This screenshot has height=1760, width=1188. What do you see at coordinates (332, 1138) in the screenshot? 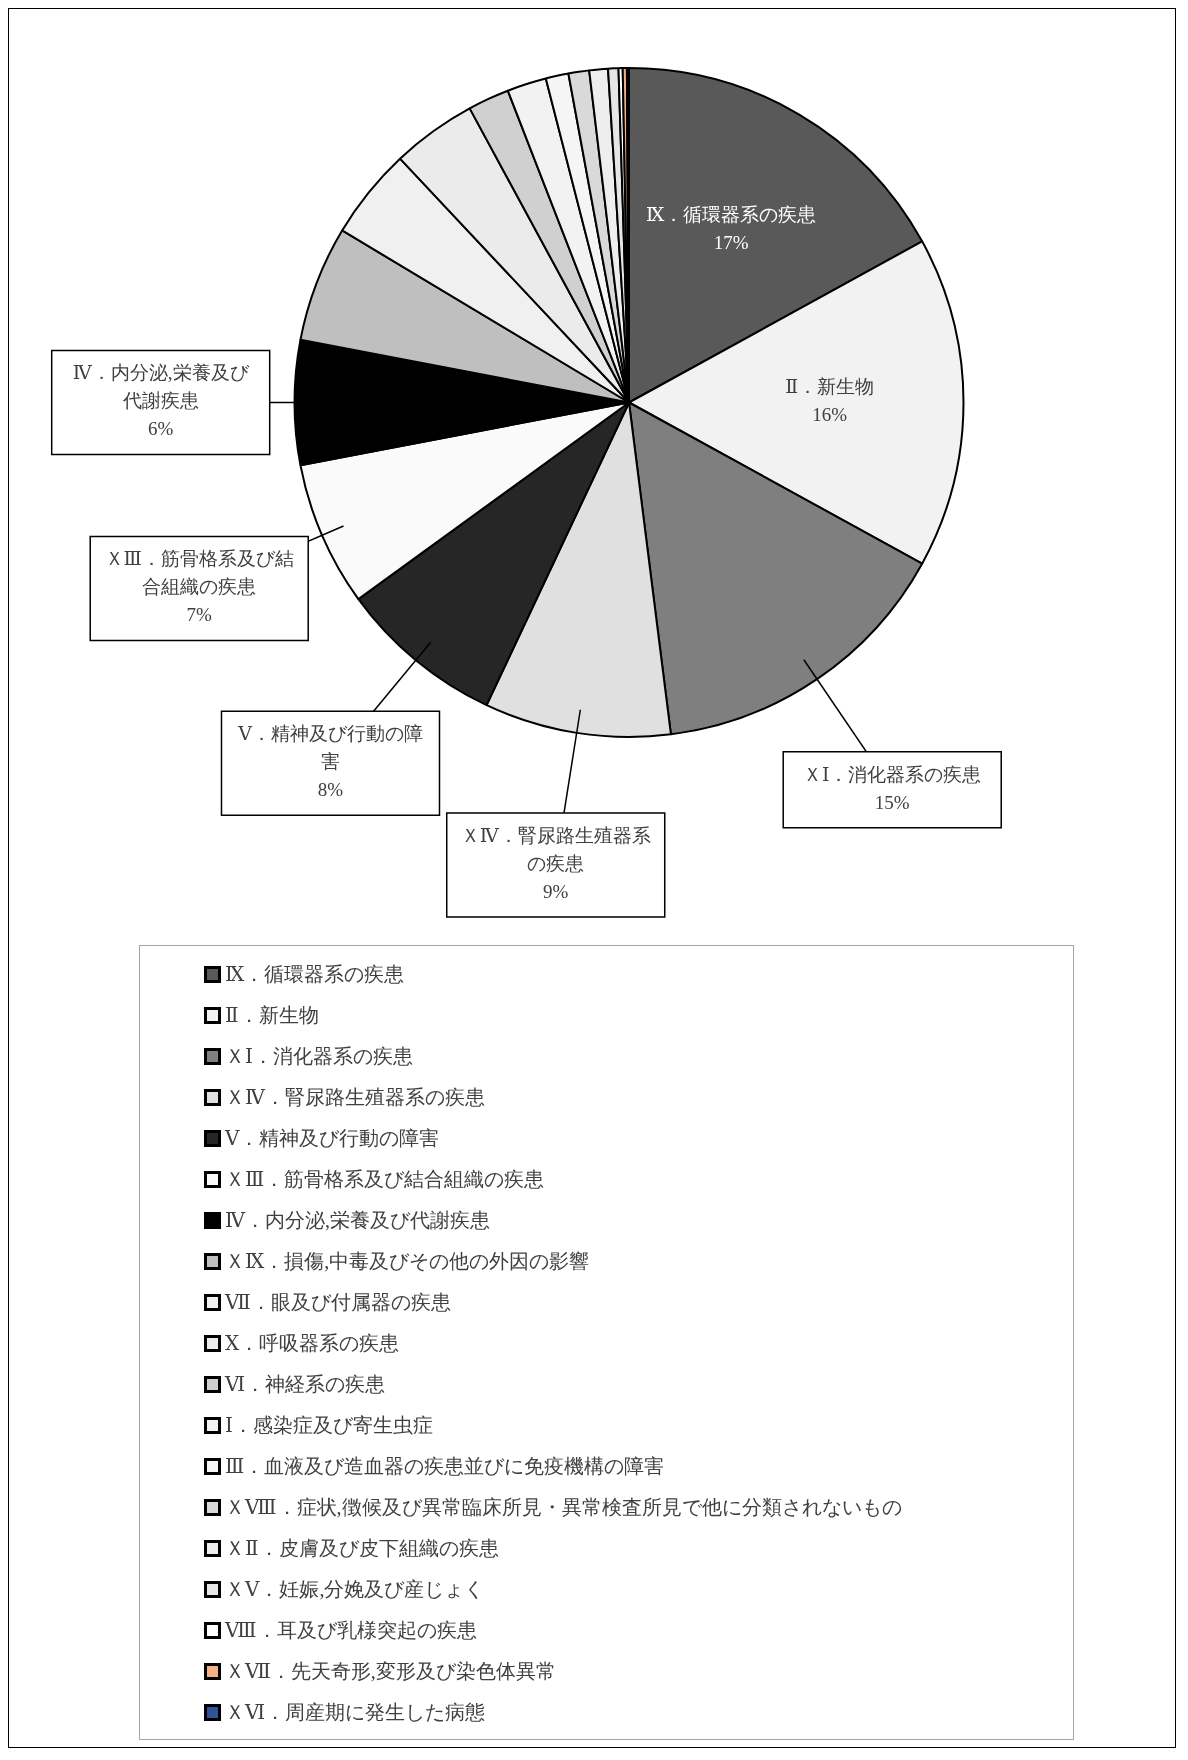
I see `legend-label: Ⅴ．精神及び行動の障害` at bounding box center [332, 1138].